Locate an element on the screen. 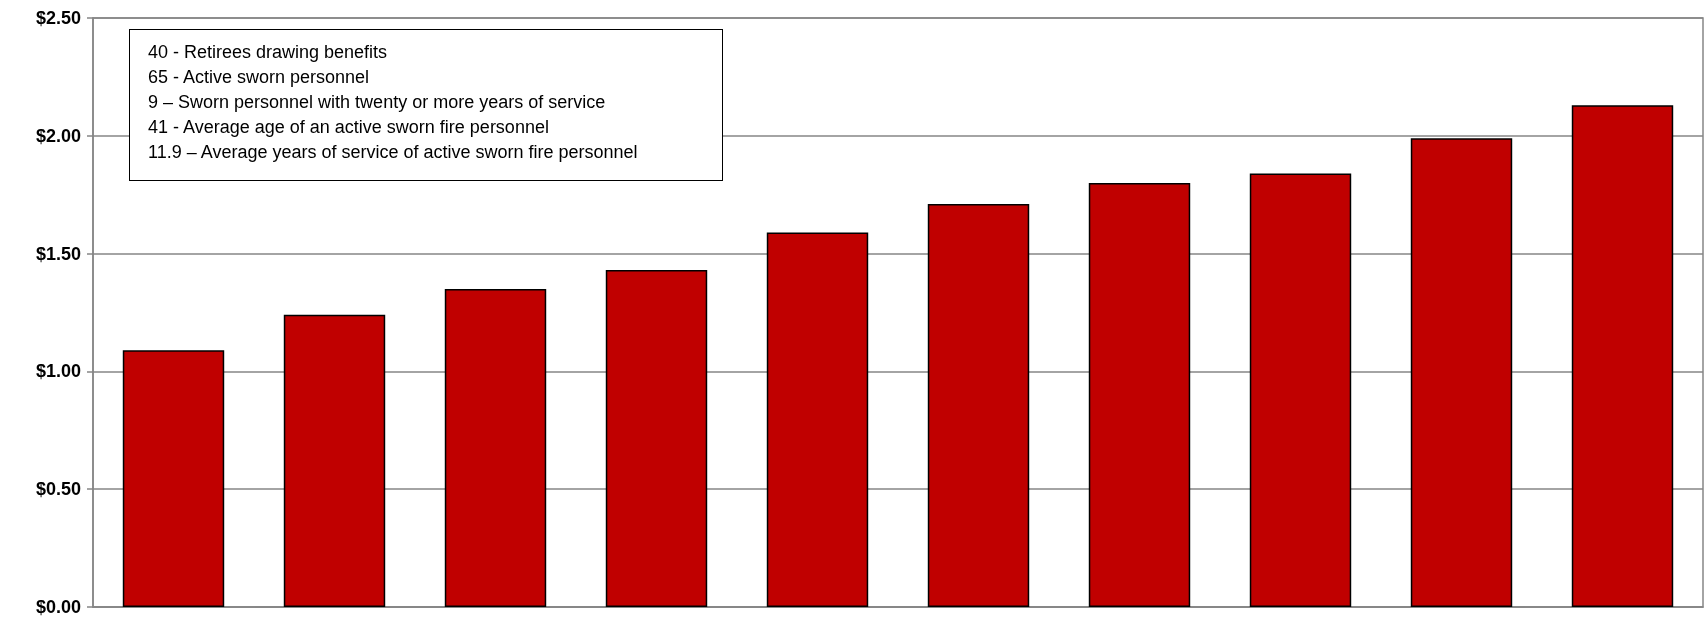 Image resolution: width=1706 pixels, height=619 pixels. y-tick-label: $1.00 is located at coordinates (58, 371).